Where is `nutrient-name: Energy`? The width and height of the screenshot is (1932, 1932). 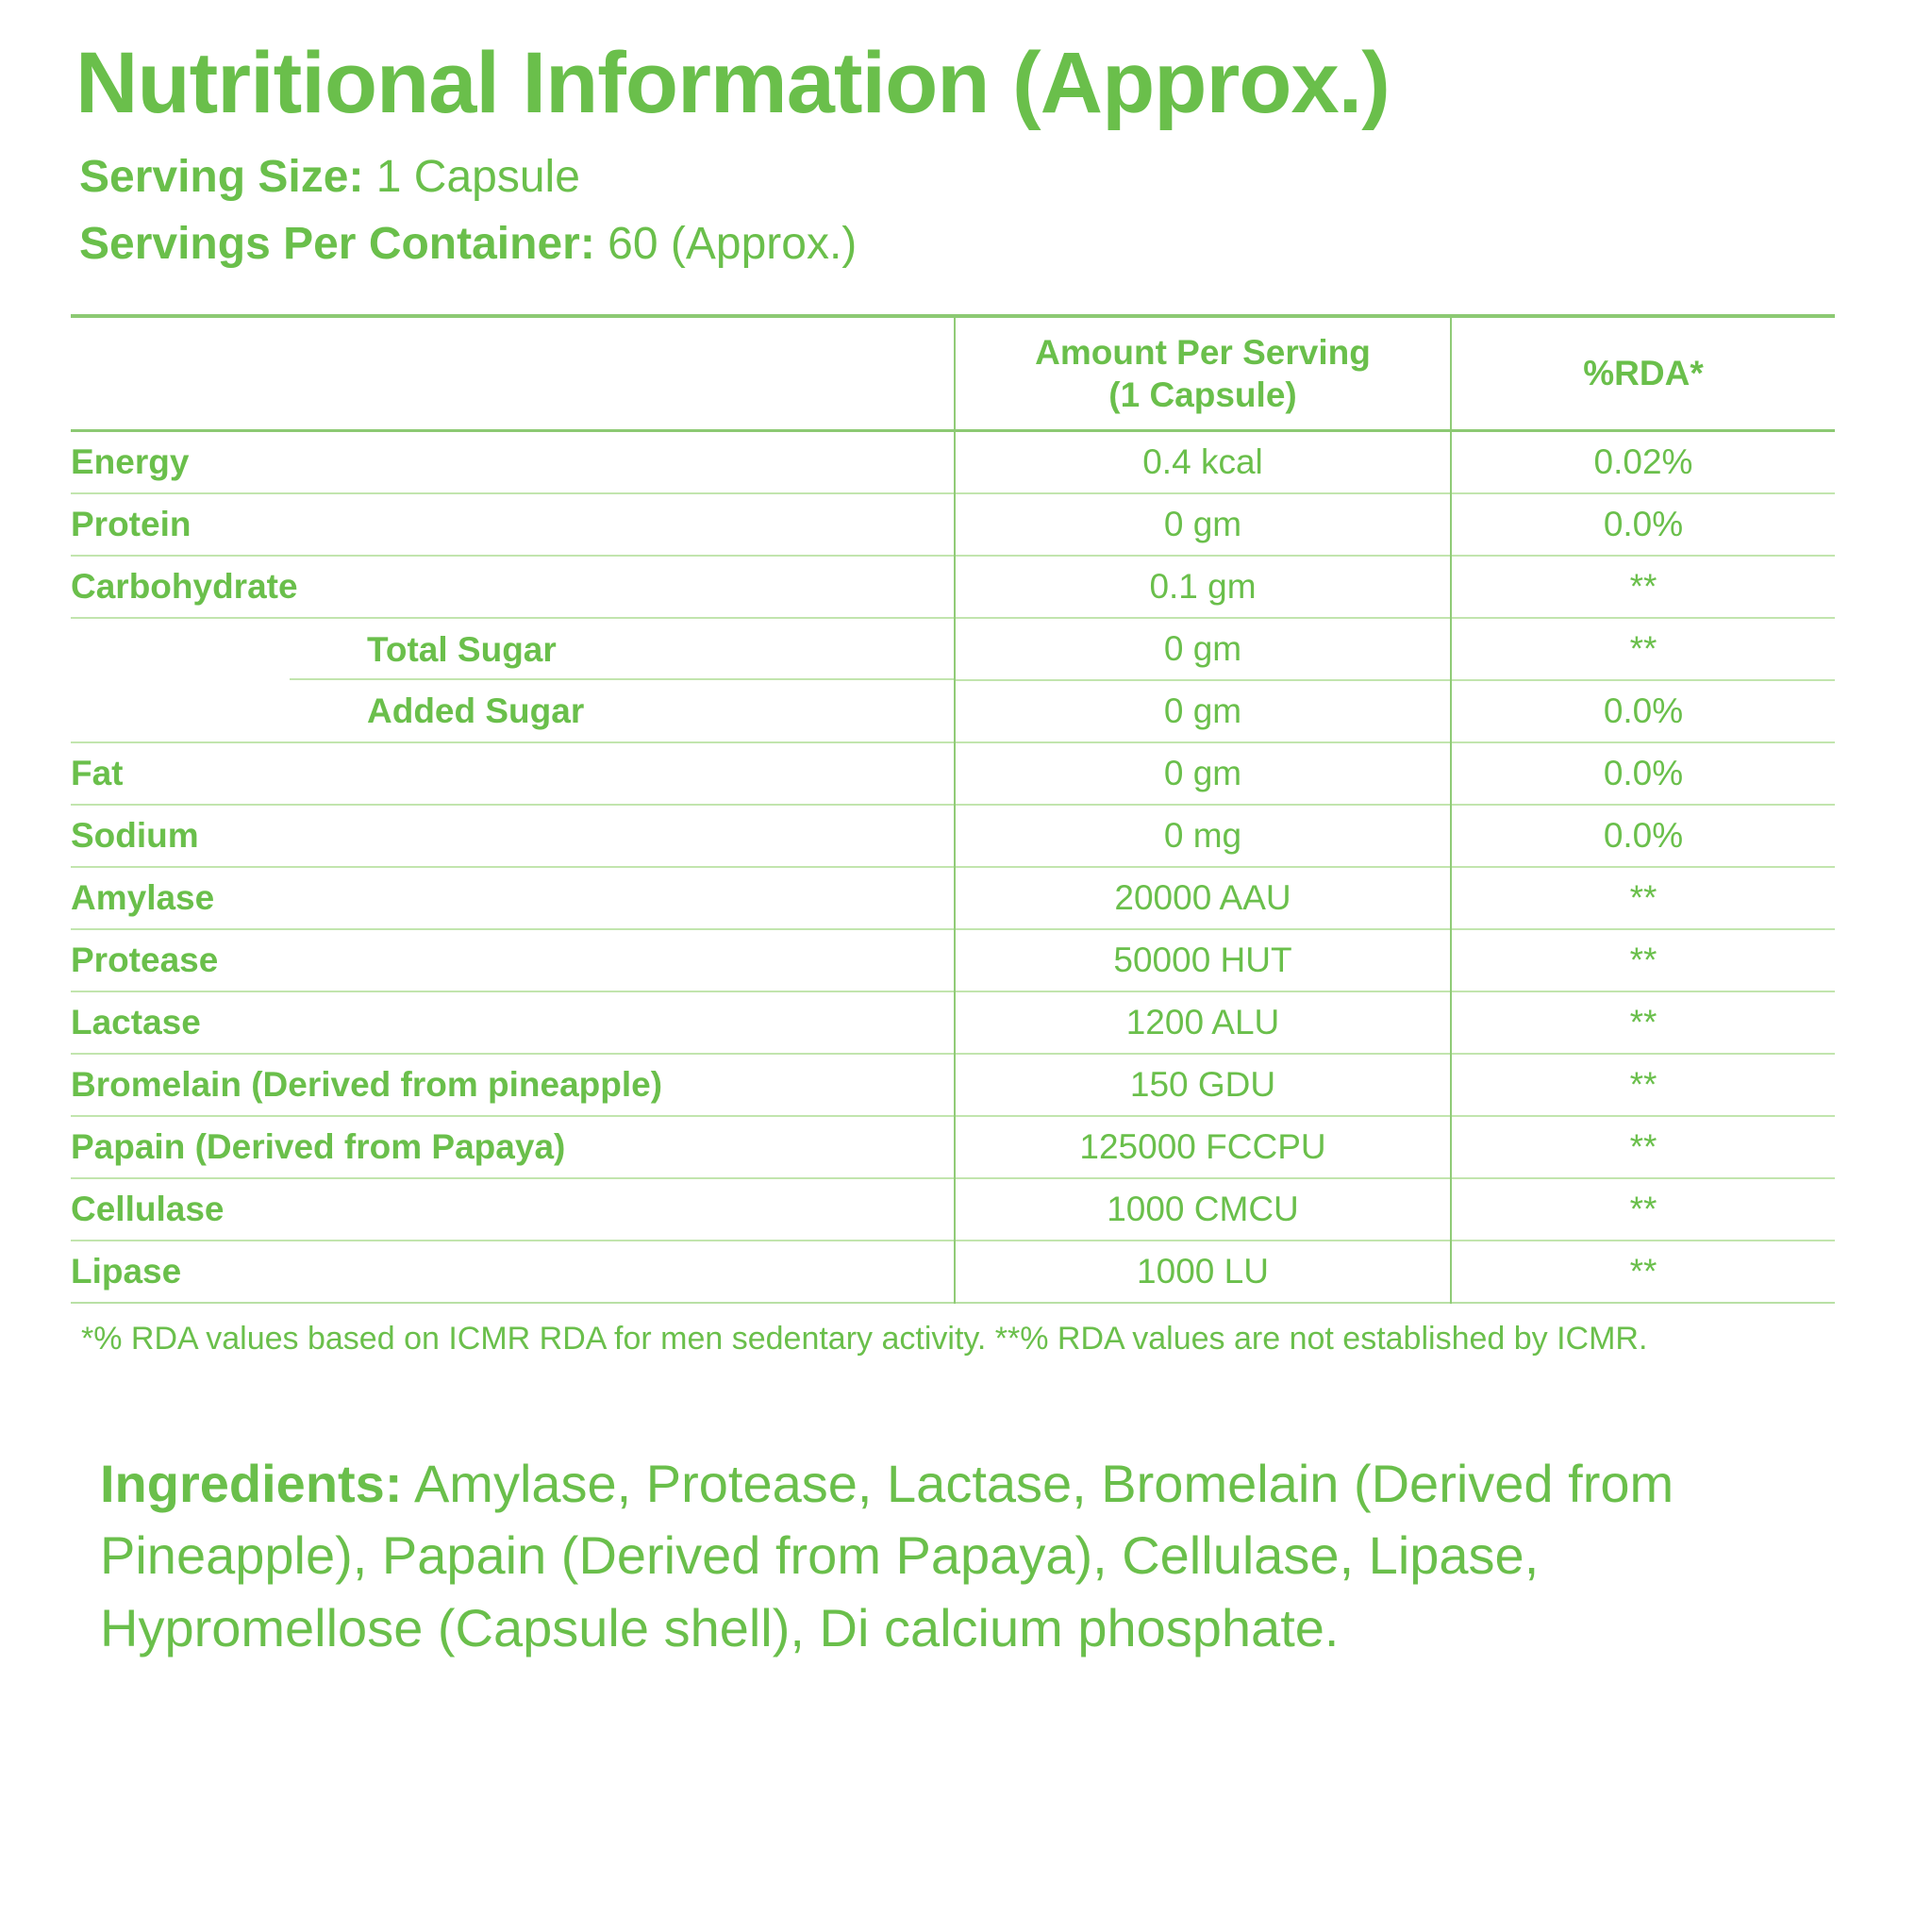 nutrient-name: Energy is located at coordinates (130, 462).